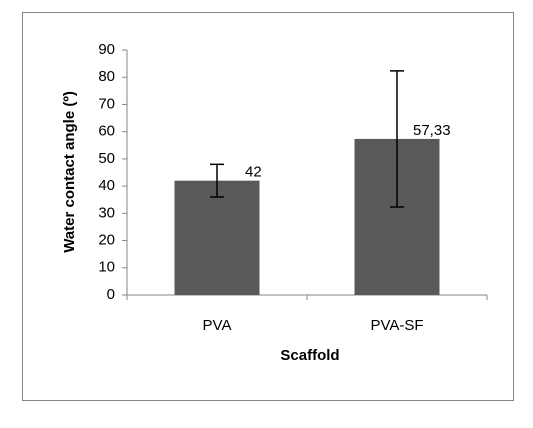 The width and height of the screenshot is (533, 428). What do you see at coordinates (106, 103) in the screenshot?
I see `y-tick-label: 70` at bounding box center [106, 103].